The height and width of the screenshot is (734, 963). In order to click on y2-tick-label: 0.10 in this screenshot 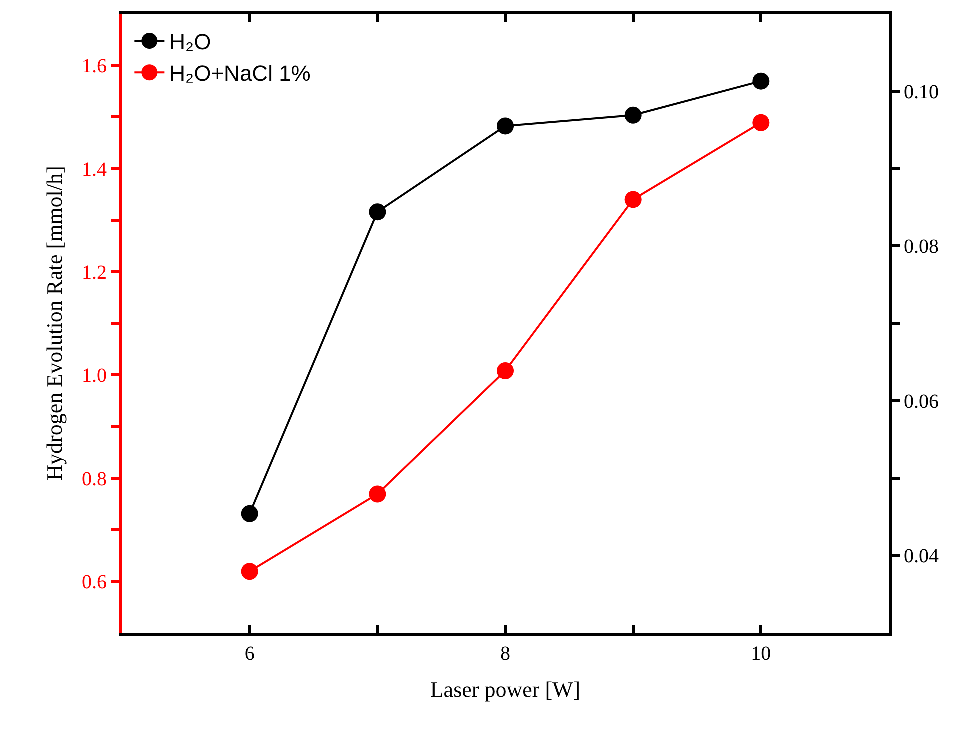, I will do `click(921, 92)`.